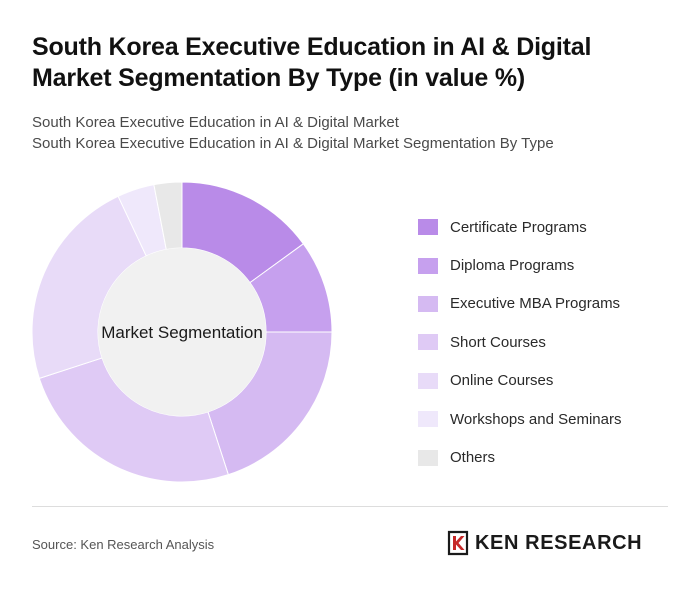 The height and width of the screenshot is (591, 700). What do you see at coordinates (502, 381) in the screenshot?
I see `legend-label: Online Courses` at bounding box center [502, 381].